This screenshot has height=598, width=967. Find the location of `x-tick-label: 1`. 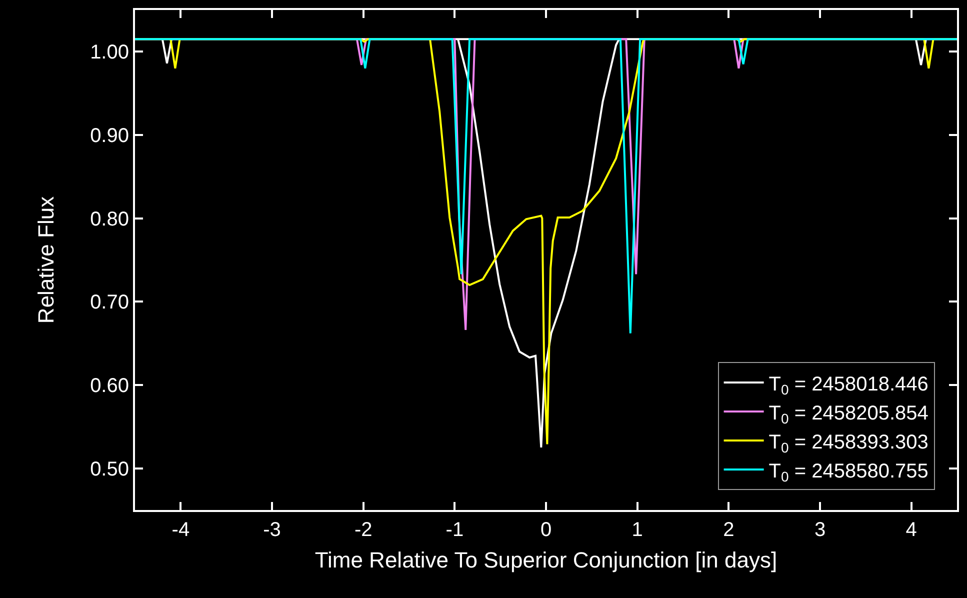

x-tick-label: 1 is located at coordinates (637, 530).